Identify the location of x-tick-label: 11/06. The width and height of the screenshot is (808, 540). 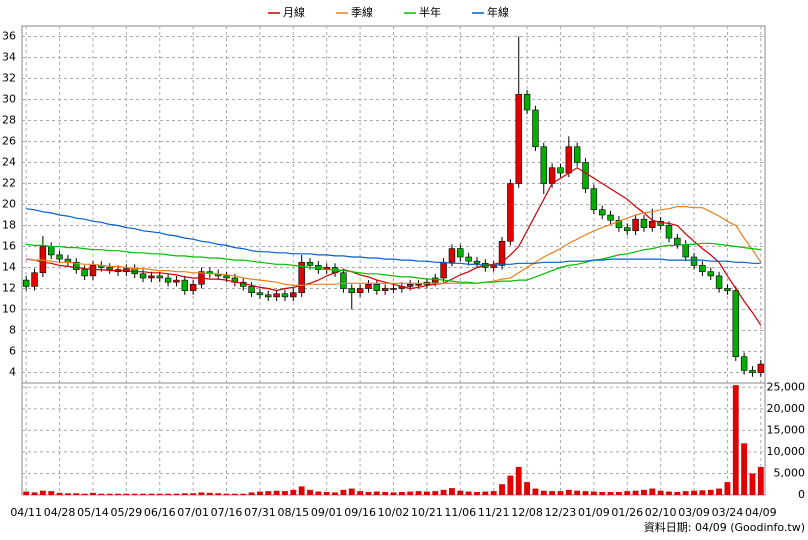
(460, 512).